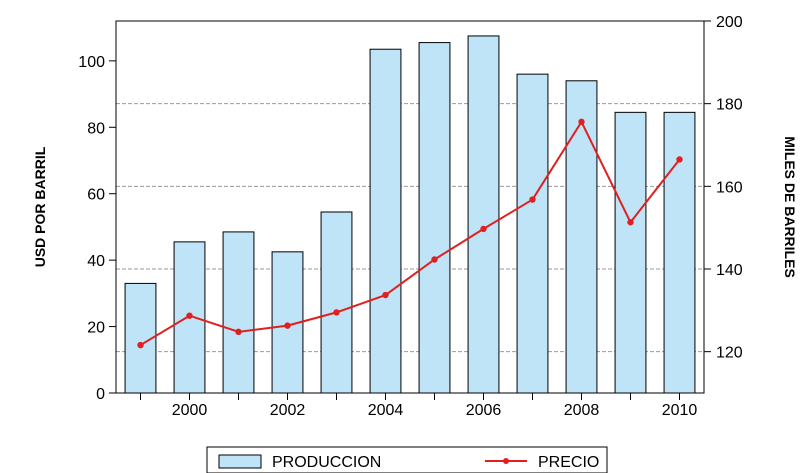 Image resolution: width=803 pixels, height=473 pixels. Describe the element at coordinates (483, 214) in the screenshot. I see `bar-2006` at that location.